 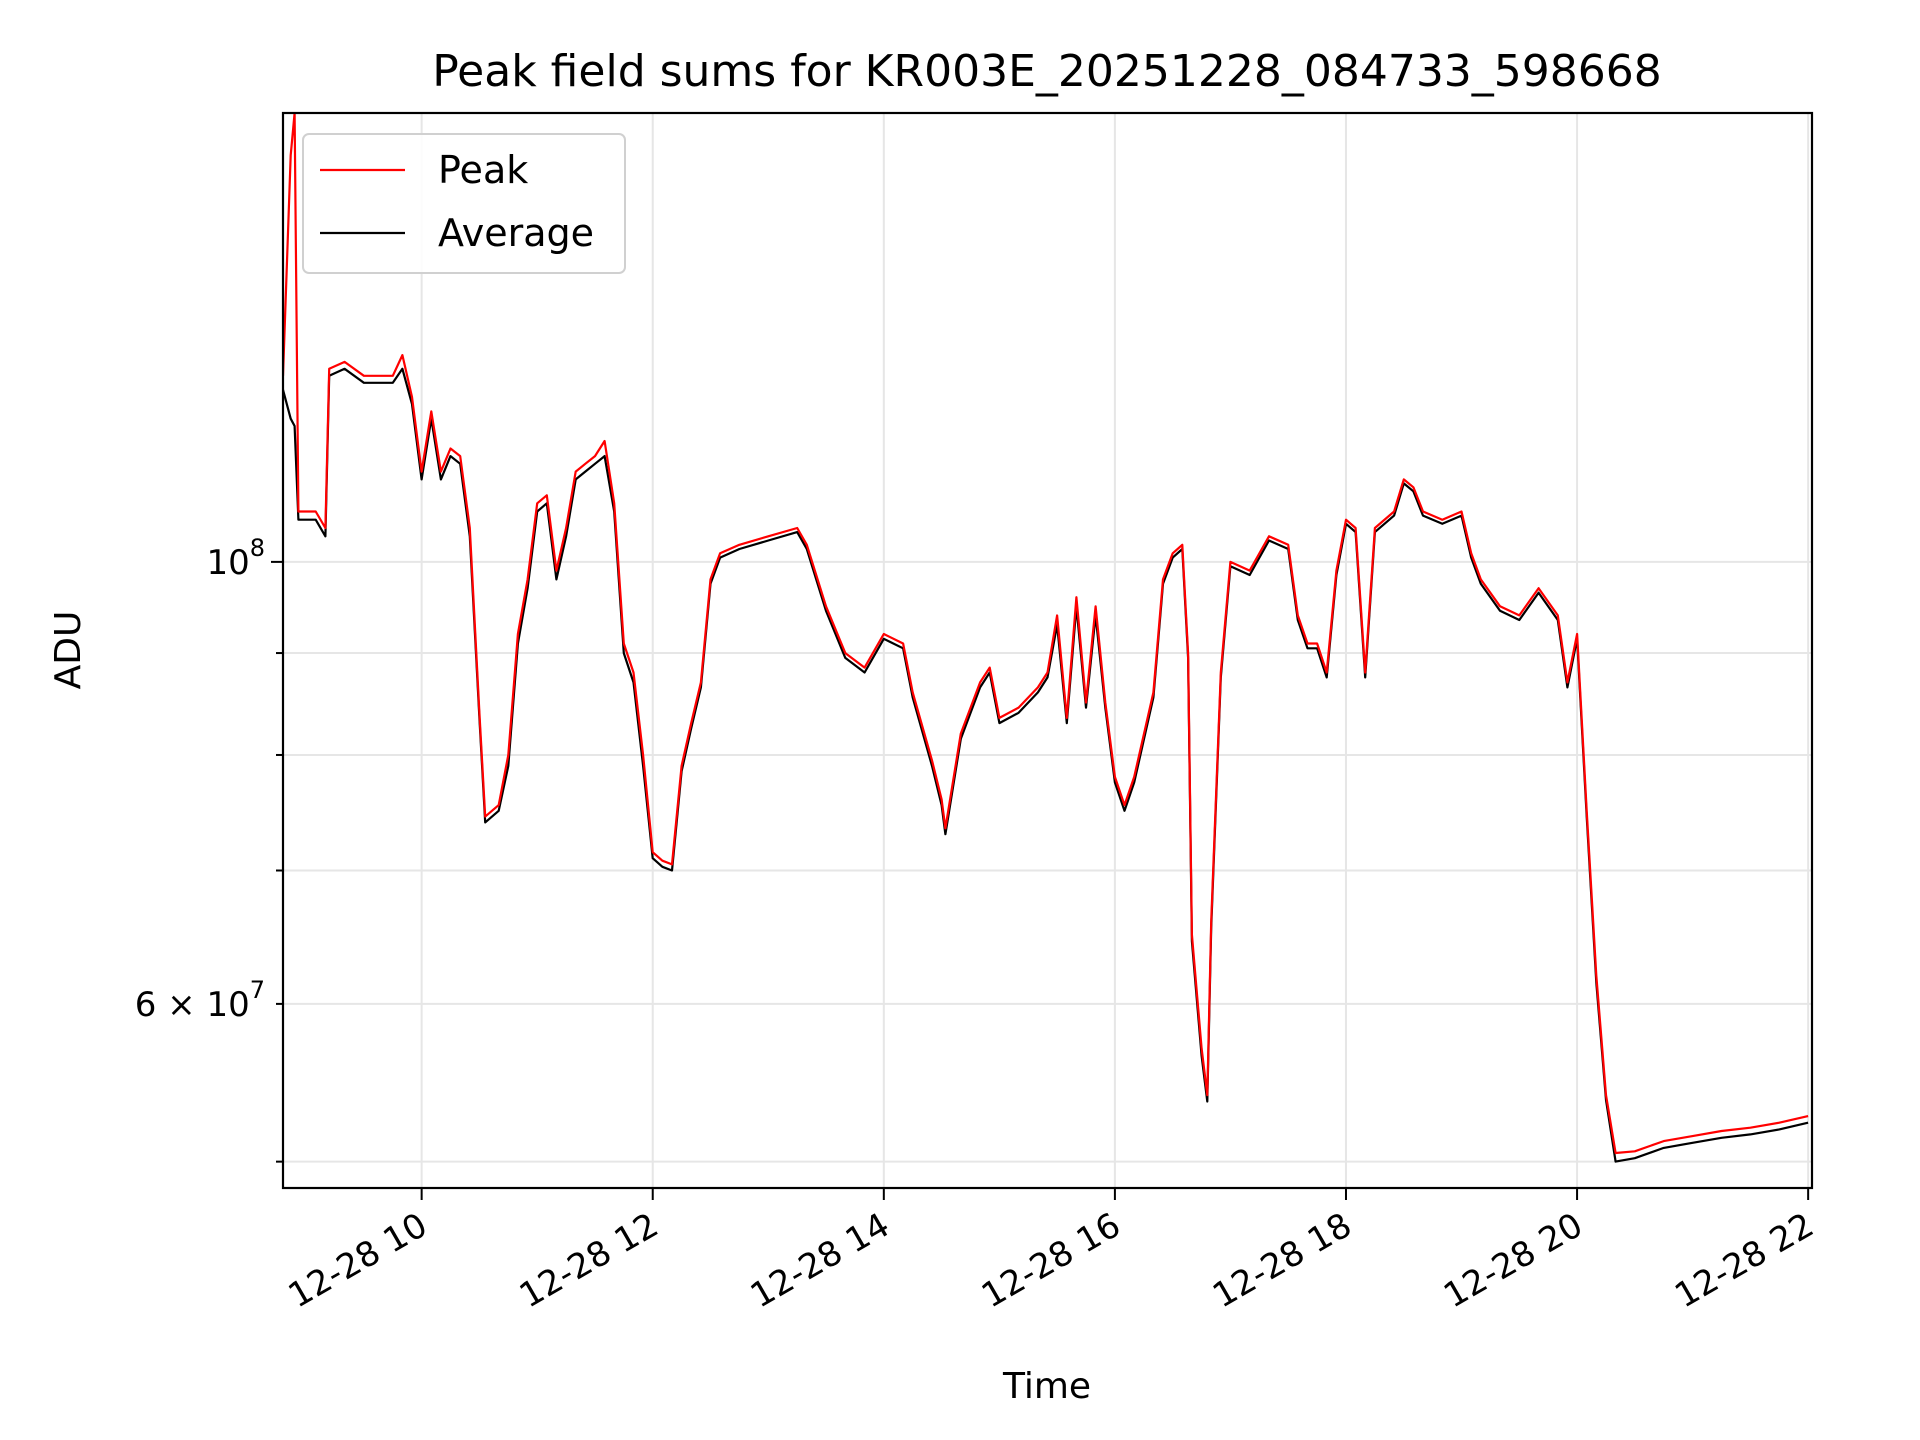 I want to click on x-axis-label: Time, so click(x=1046, y=1386).